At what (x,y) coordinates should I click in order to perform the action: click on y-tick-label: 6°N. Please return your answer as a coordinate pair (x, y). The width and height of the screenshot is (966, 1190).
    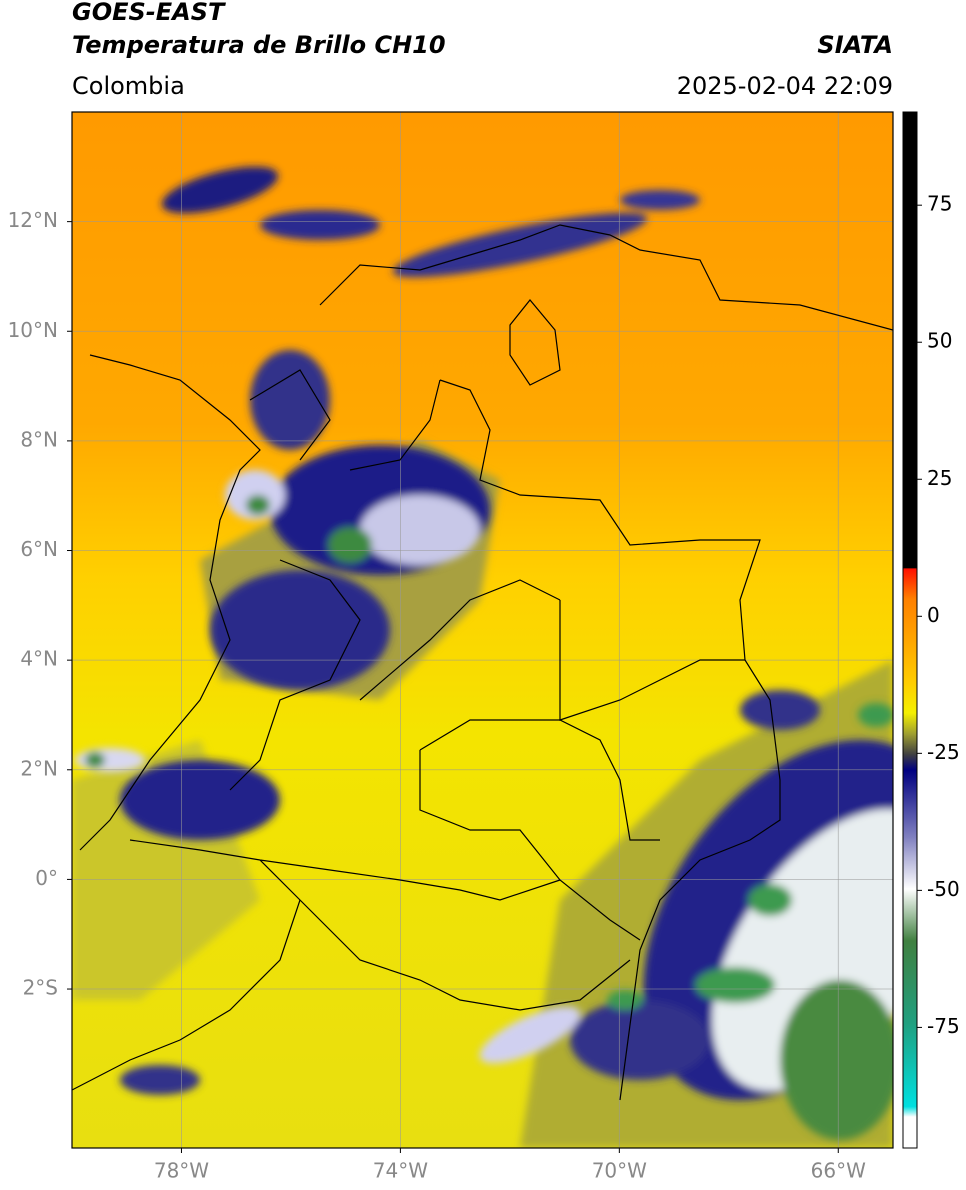
    Looking at the image, I should click on (39, 549).